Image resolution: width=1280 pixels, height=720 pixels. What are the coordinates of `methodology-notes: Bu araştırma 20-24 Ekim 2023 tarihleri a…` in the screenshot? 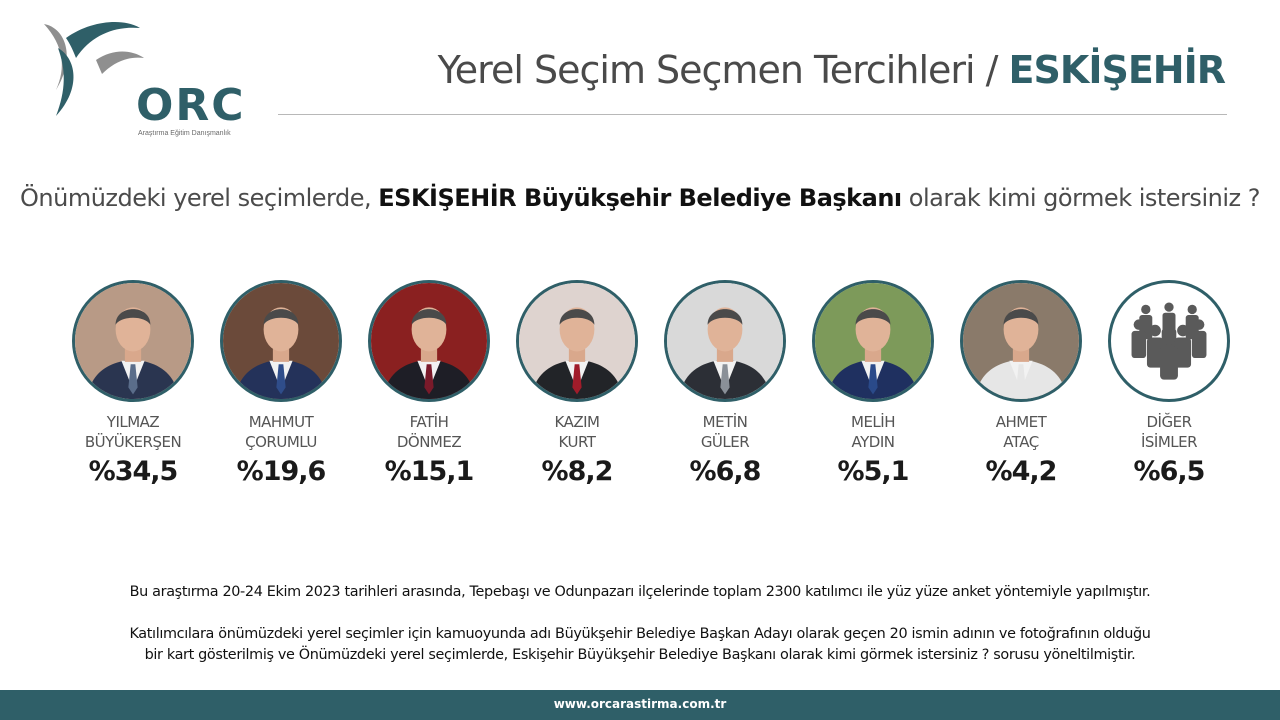 It's located at (640, 624).